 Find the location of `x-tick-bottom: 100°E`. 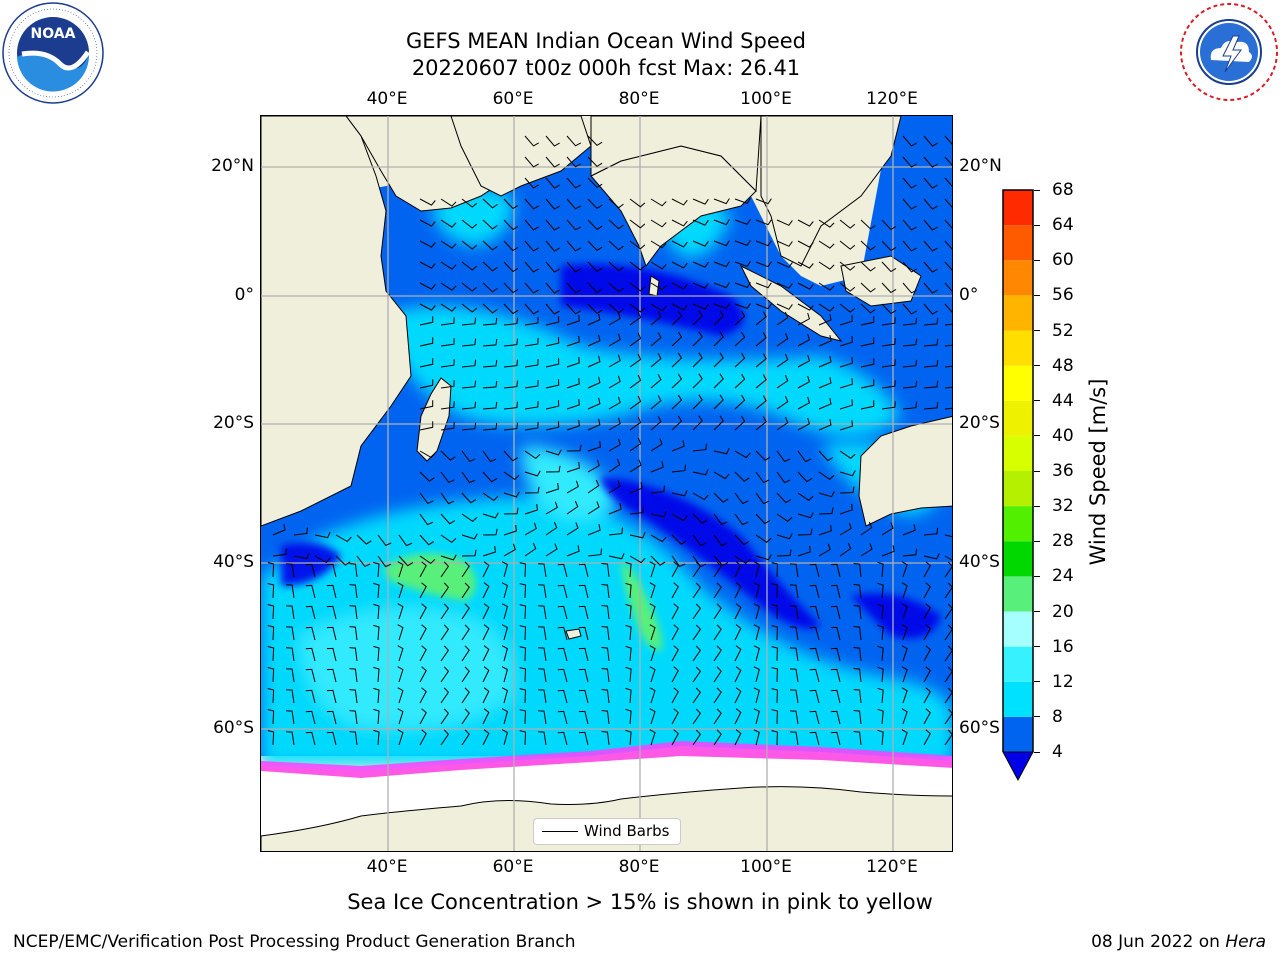

x-tick-bottom: 100°E is located at coordinates (766, 867).